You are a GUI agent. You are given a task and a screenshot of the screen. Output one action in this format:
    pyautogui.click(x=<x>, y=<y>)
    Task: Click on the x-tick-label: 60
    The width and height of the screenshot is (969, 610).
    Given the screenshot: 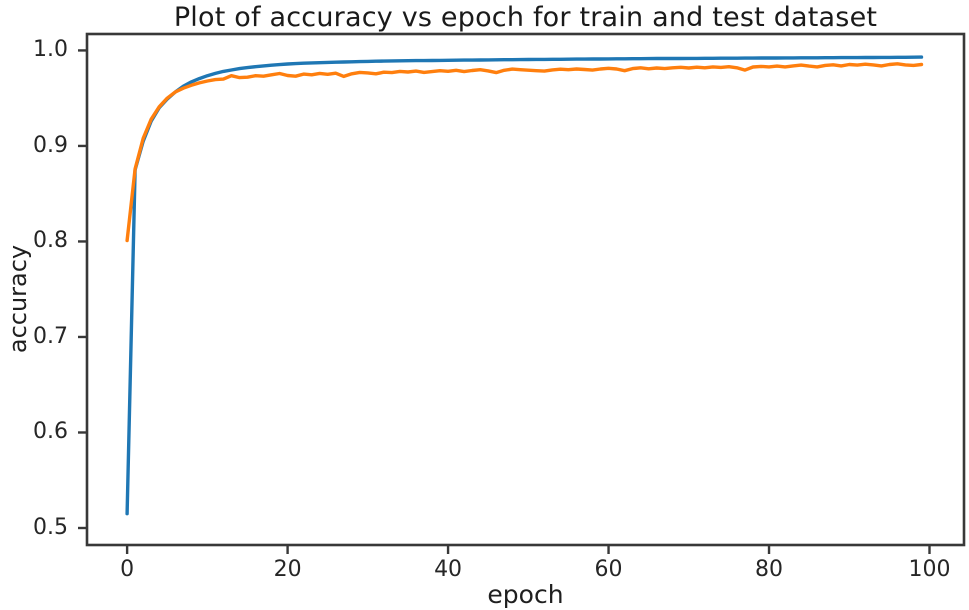 What is the action you would take?
    pyautogui.click(x=608, y=569)
    